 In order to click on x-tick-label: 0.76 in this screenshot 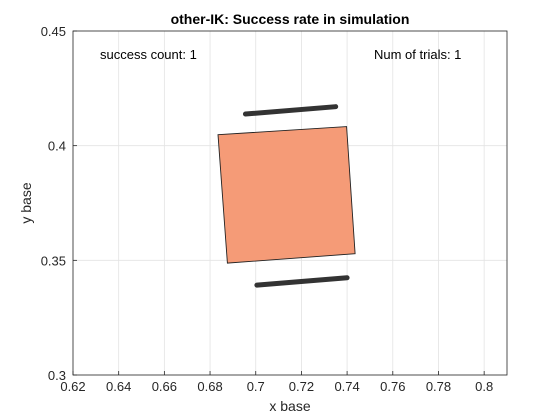, I will do `click(392, 386)`.